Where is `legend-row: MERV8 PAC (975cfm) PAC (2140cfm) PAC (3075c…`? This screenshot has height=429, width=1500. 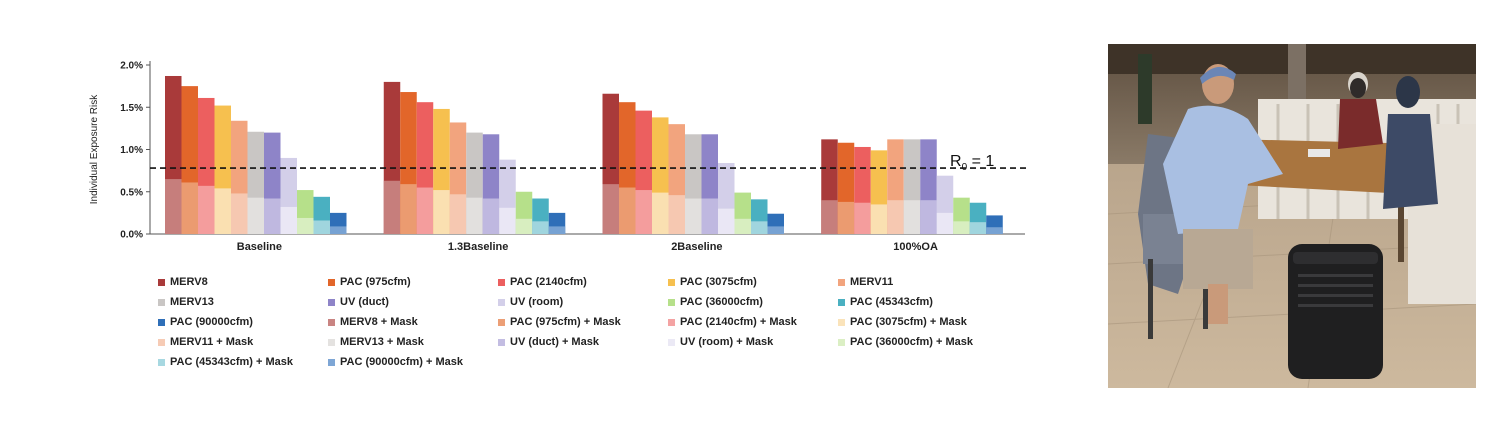 legend-row: MERV8 PAC (975cfm) PAC (2140cfm) PAC (3075c… is located at coordinates (598, 282).